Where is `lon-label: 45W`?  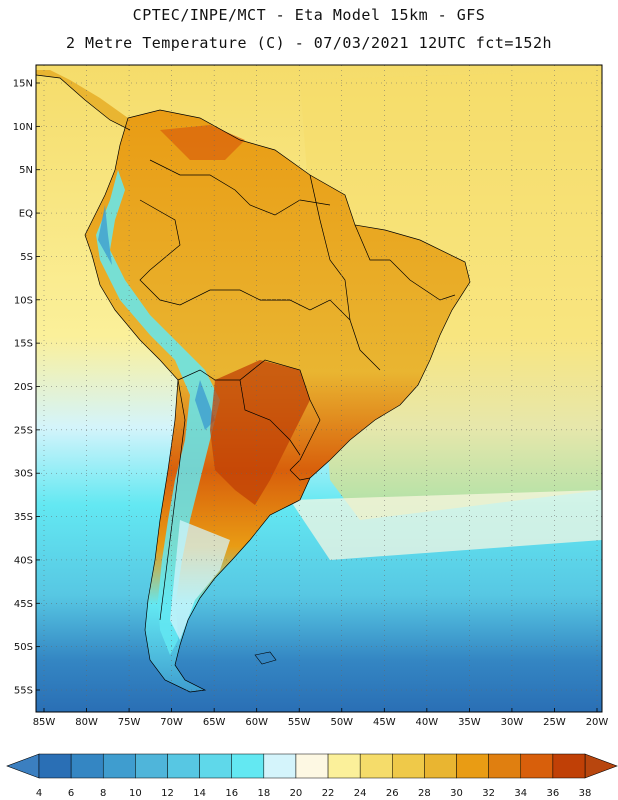
lon-label: 45W is located at coordinates (384, 722).